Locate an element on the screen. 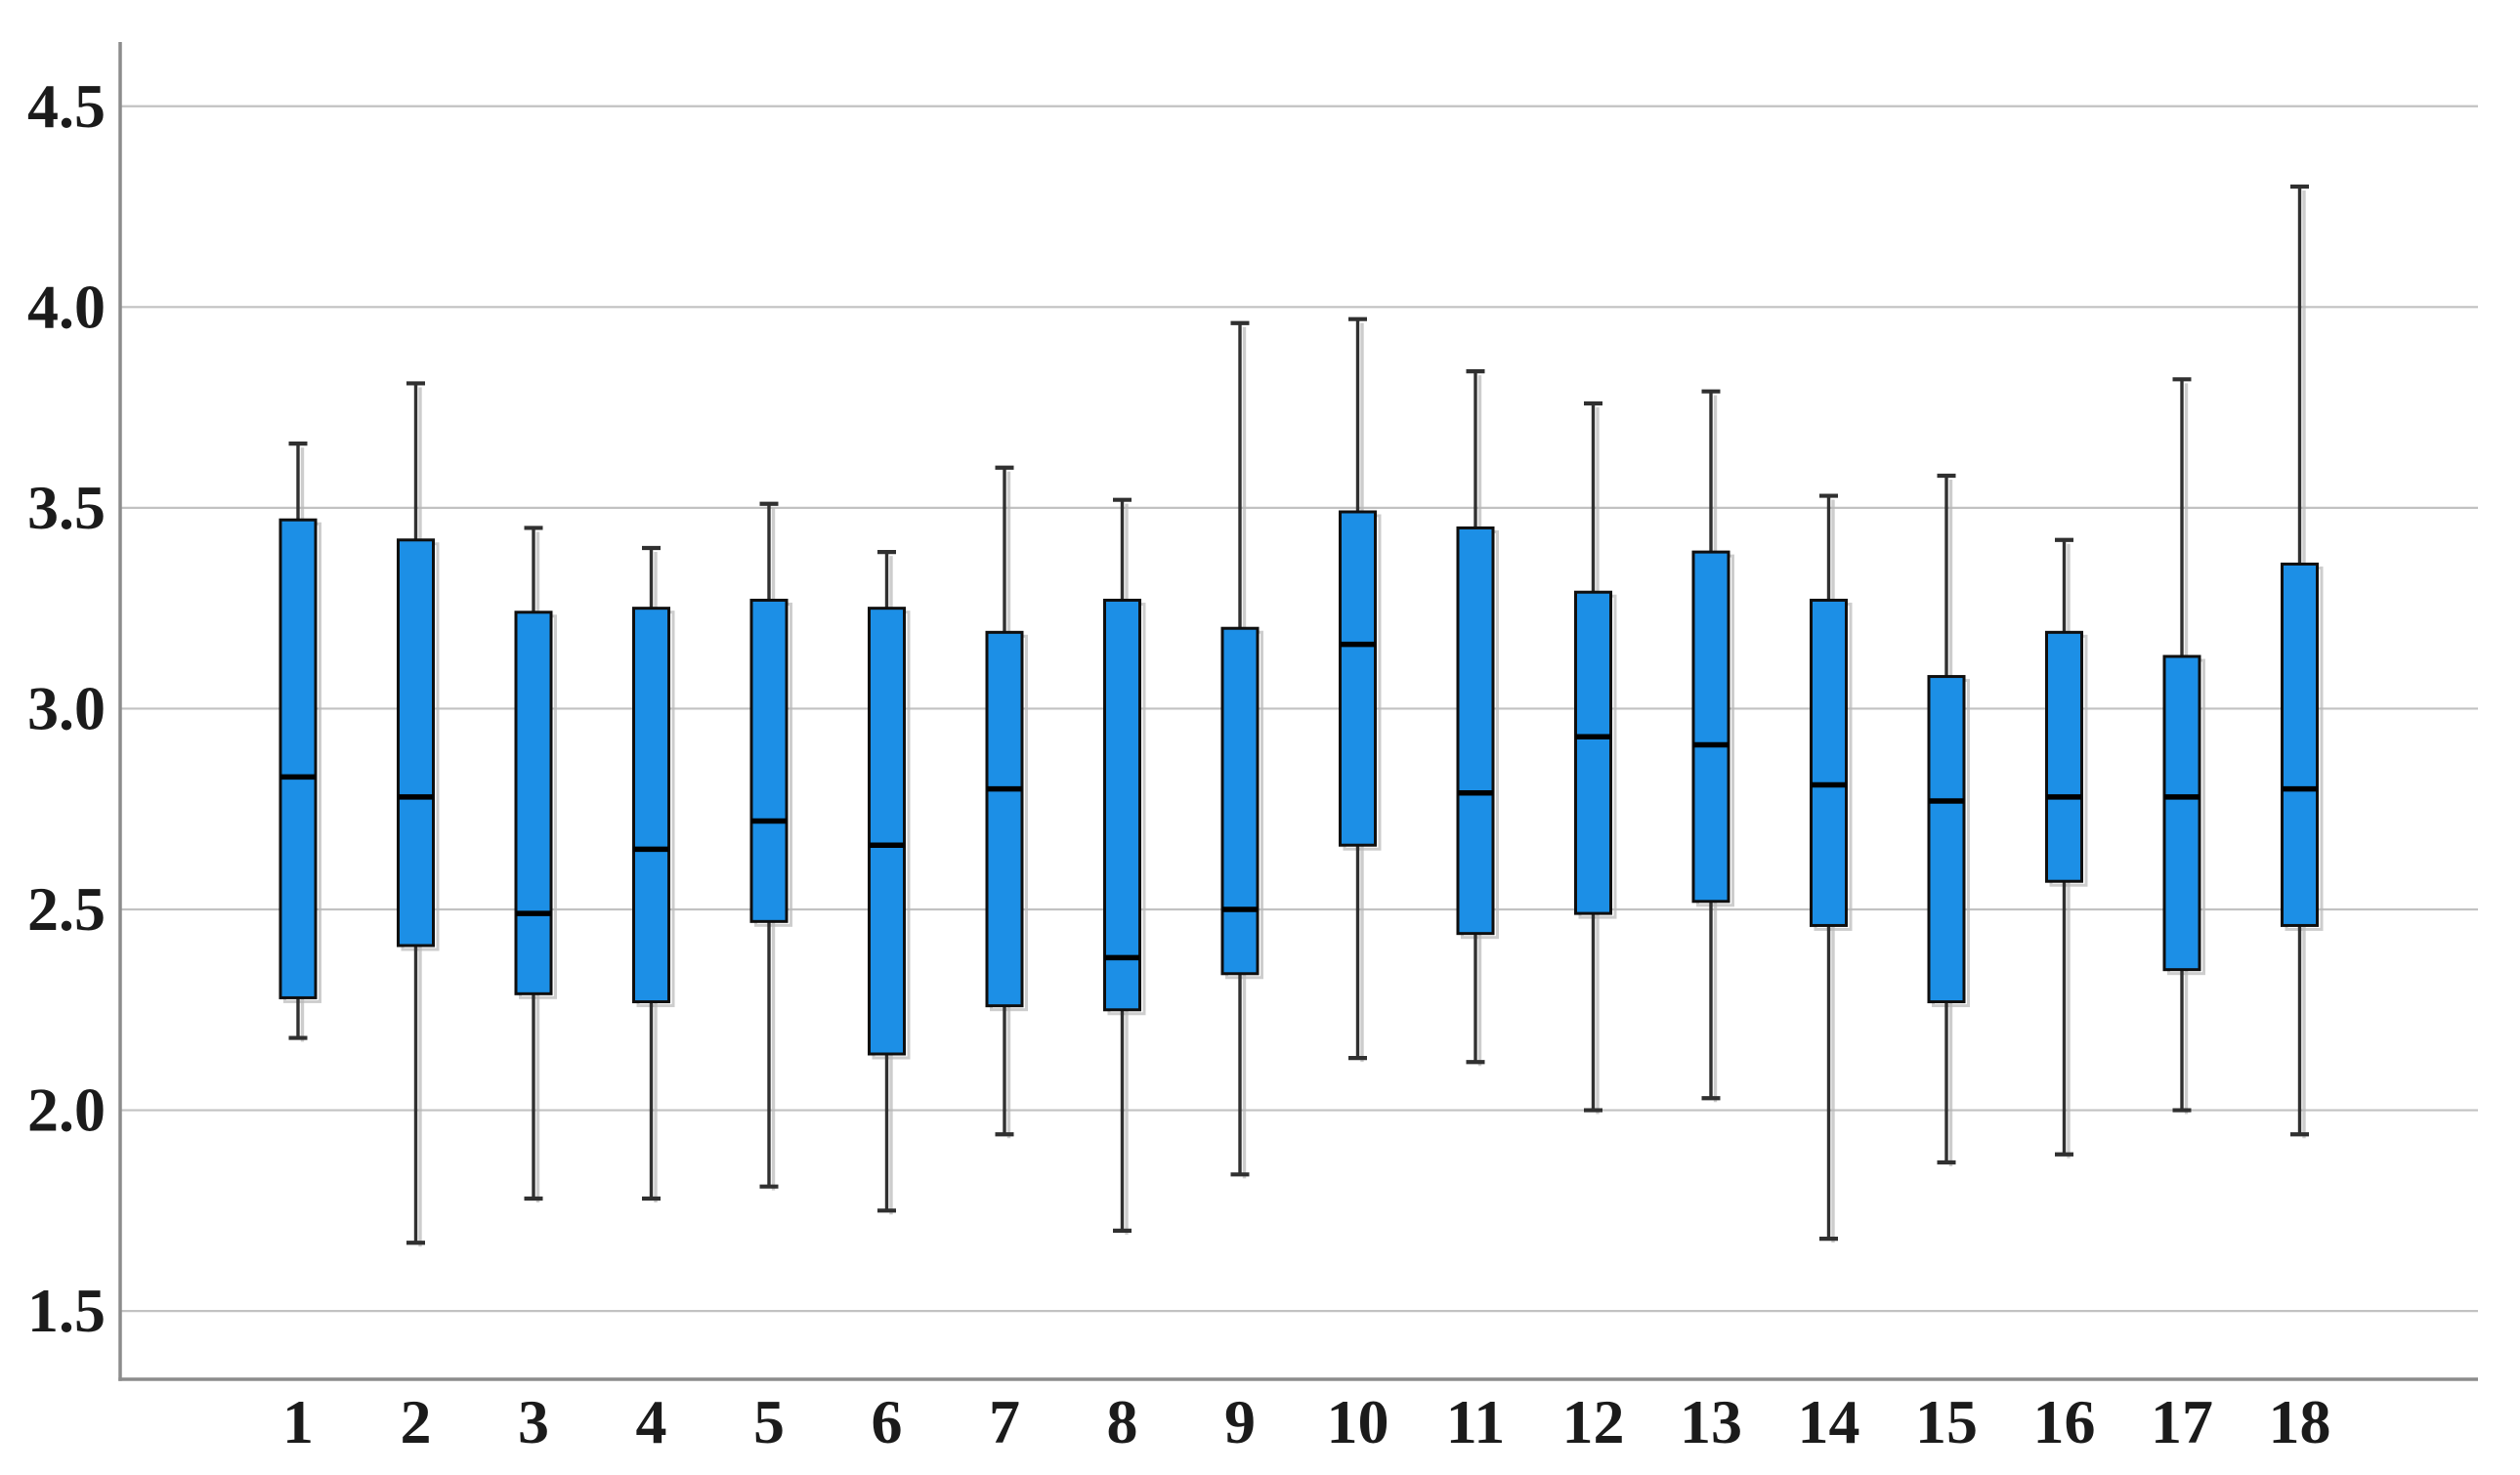 The image size is (2520, 1475). x-tick-label: 8 is located at coordinates (1122, 1422).